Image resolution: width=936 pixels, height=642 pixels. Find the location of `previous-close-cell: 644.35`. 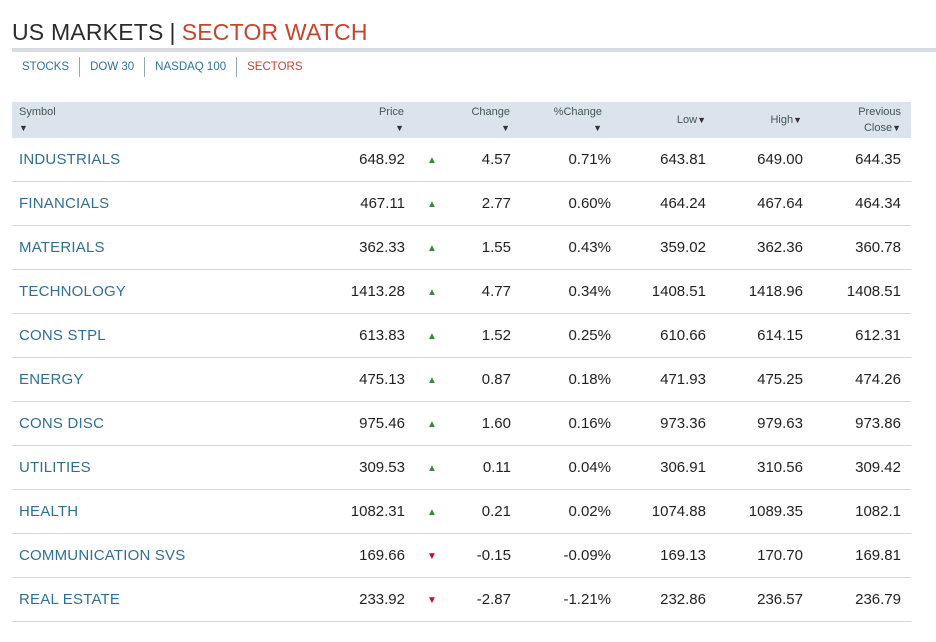

previous-close-cell: 644.35 is located at coordinates (878, 159).